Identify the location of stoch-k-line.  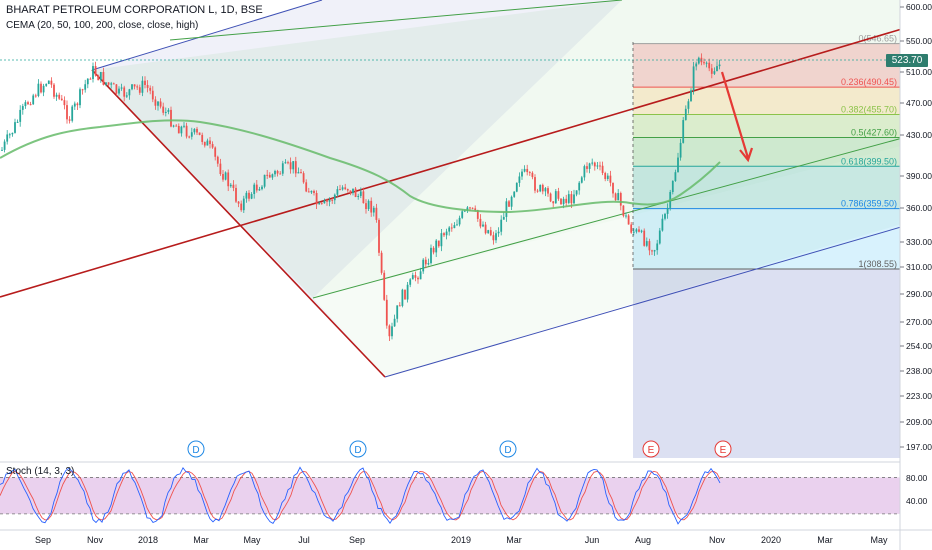
(360, 495).